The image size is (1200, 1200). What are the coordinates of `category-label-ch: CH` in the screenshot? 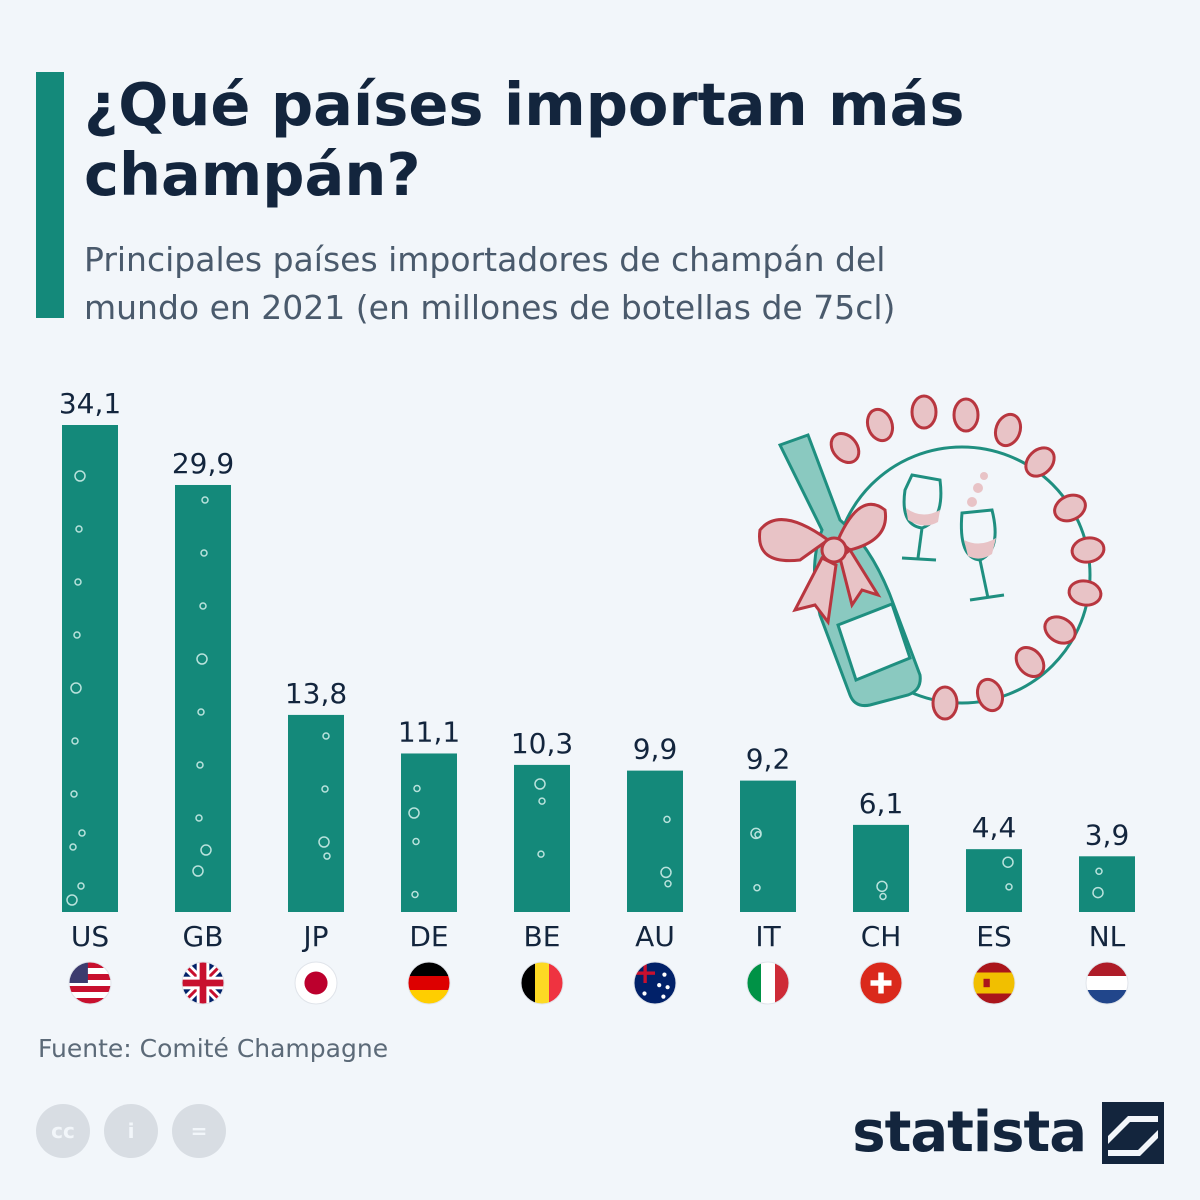 It's located at (881, 936).